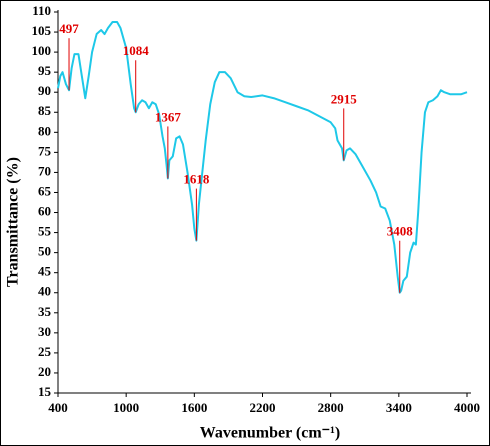 The width and height of the screenshot is (490, 446). What do you see at coordinates (45, 70) in the screenshot?
I see `y-tick-label: 95` at bounding box center [45, 70].